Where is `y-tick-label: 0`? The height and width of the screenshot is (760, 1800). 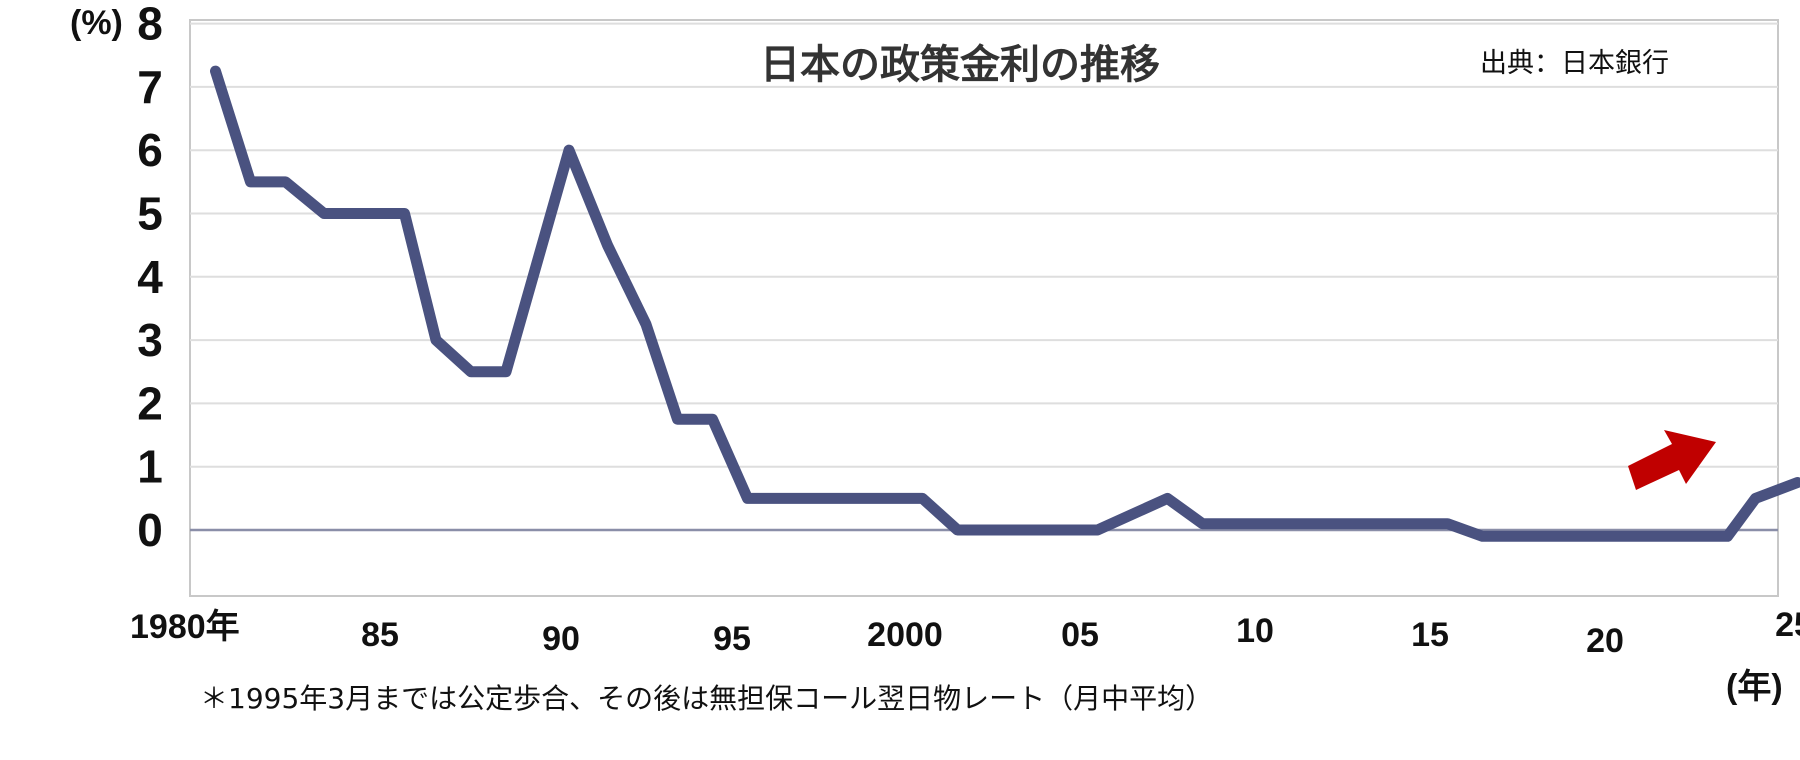 y-tick-label: 0 is located at coordinates (150, 530).